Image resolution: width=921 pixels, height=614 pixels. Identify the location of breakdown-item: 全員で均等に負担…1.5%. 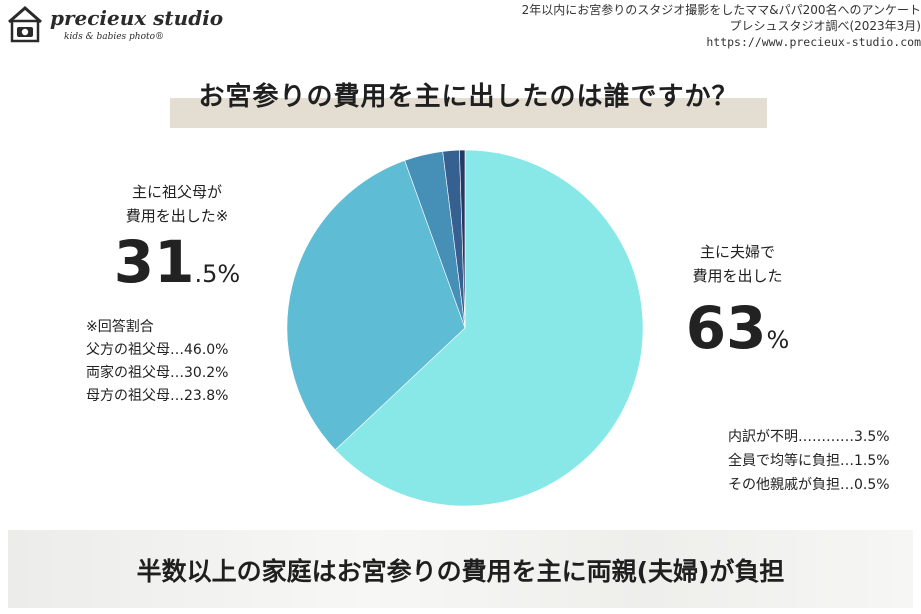
(809, 461).